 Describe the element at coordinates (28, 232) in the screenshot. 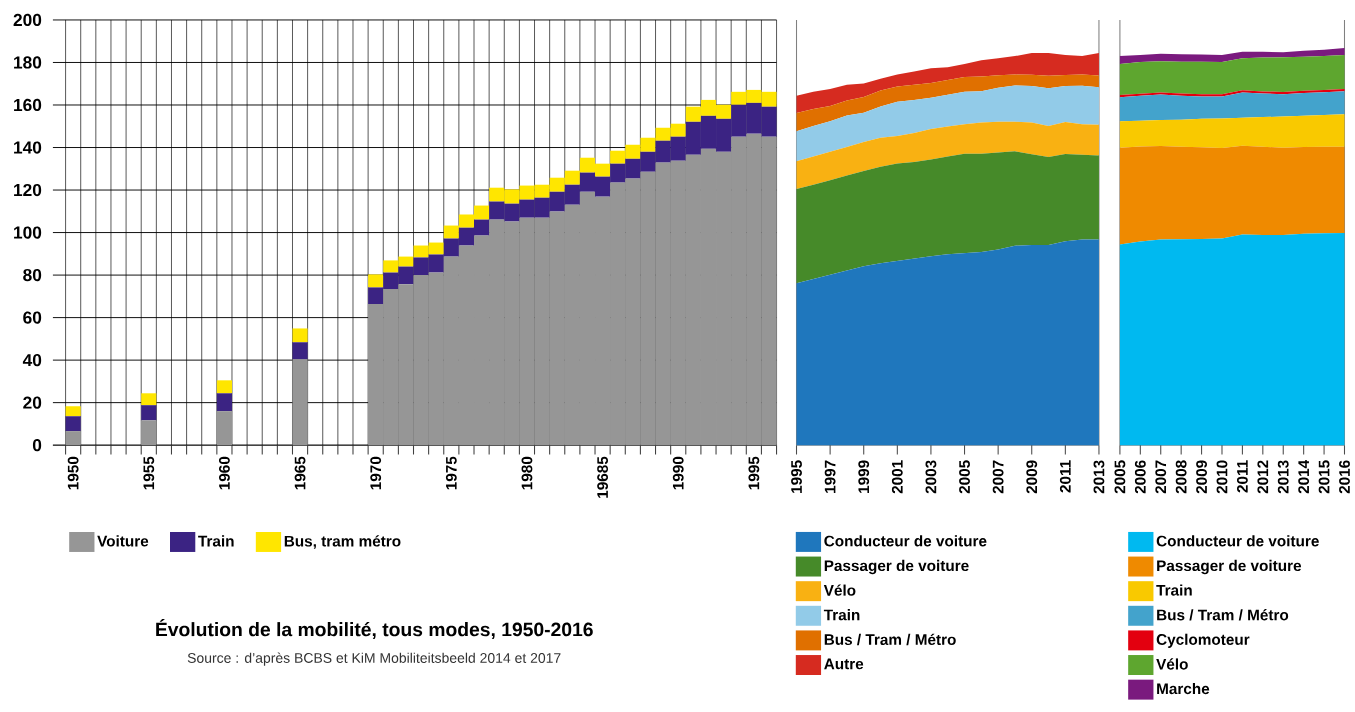

I see `y-tick-label: 100` at that location.